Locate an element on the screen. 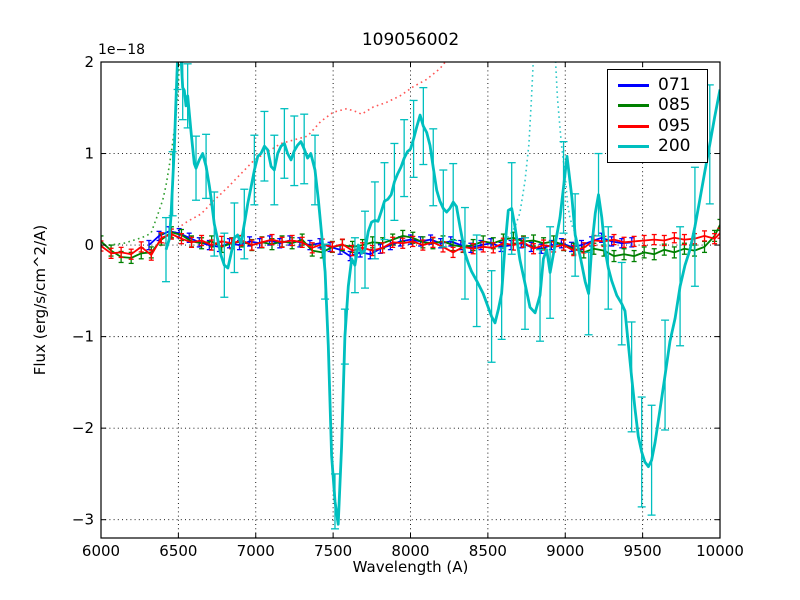  dotted-curve-085-dotted is located at coordinates (144, 154).